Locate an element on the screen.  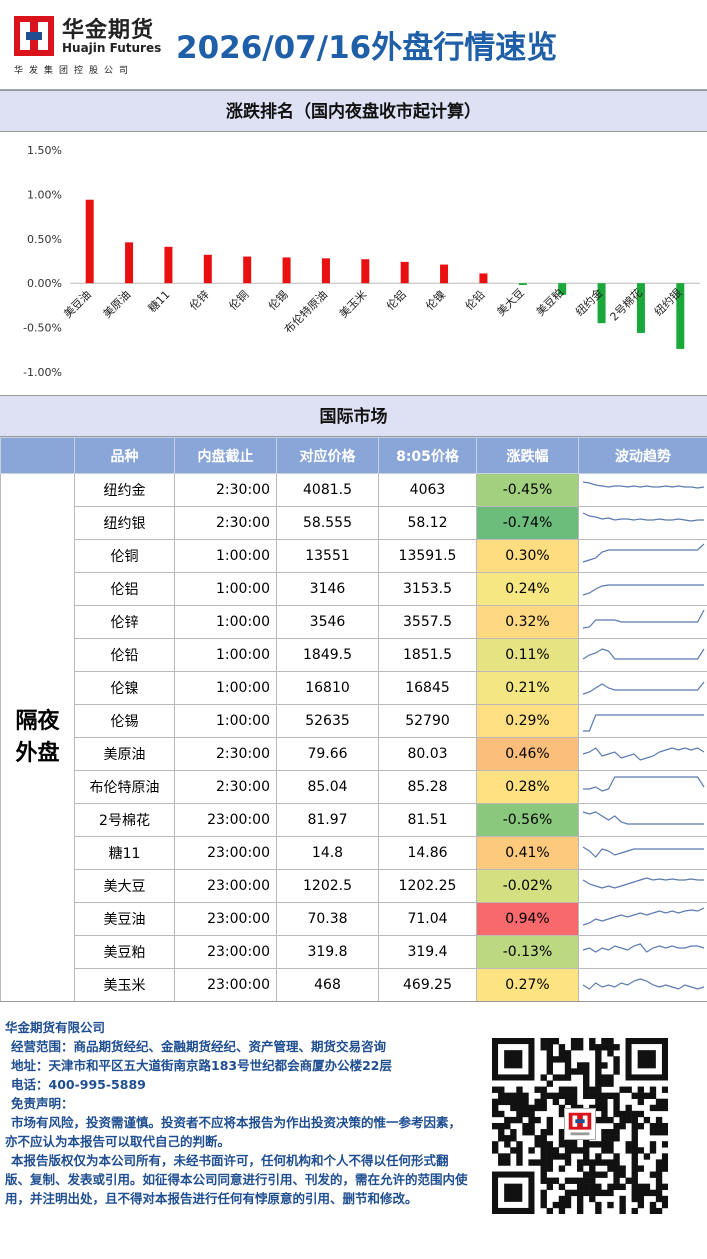
footer-phone: 电话：400-995-5889 is located at coordinates (78, 1084).